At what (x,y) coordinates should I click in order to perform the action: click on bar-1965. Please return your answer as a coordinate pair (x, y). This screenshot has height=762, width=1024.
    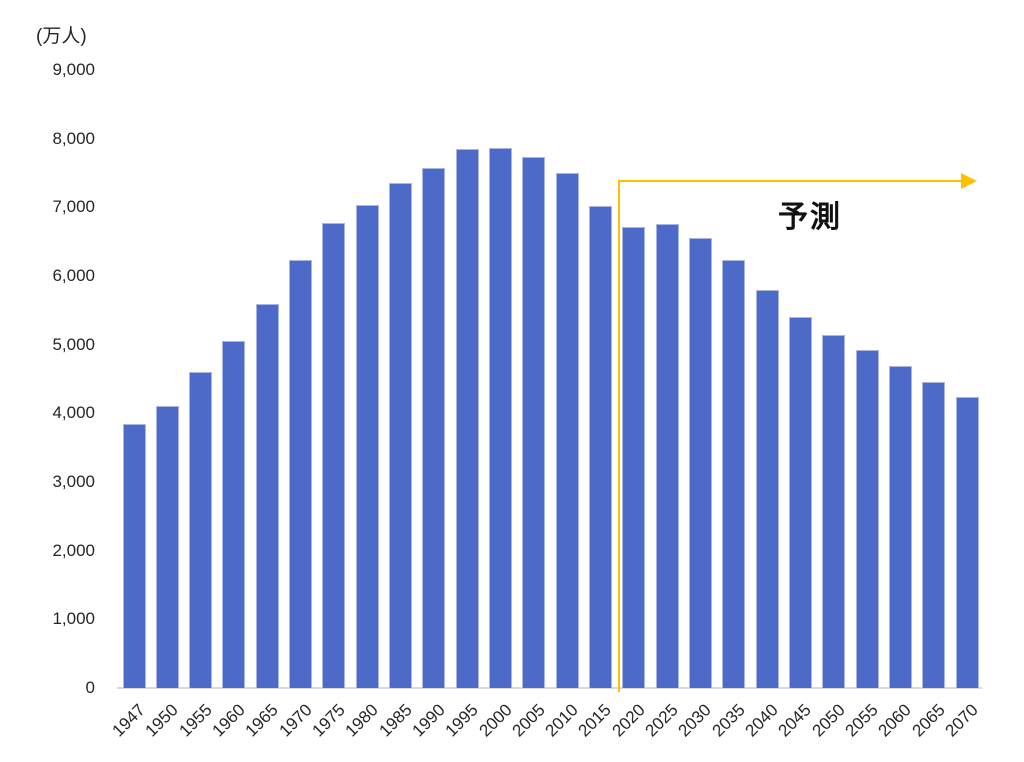
    Looking at the image, I should click on (267, 496).